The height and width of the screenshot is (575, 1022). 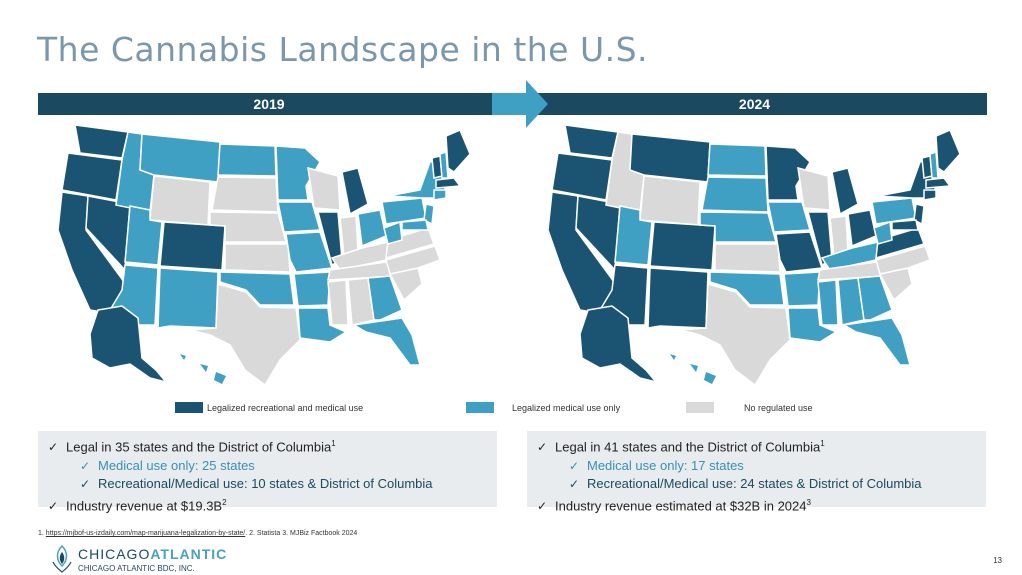 I want to click on state-ms, so click(x=338, y=302).